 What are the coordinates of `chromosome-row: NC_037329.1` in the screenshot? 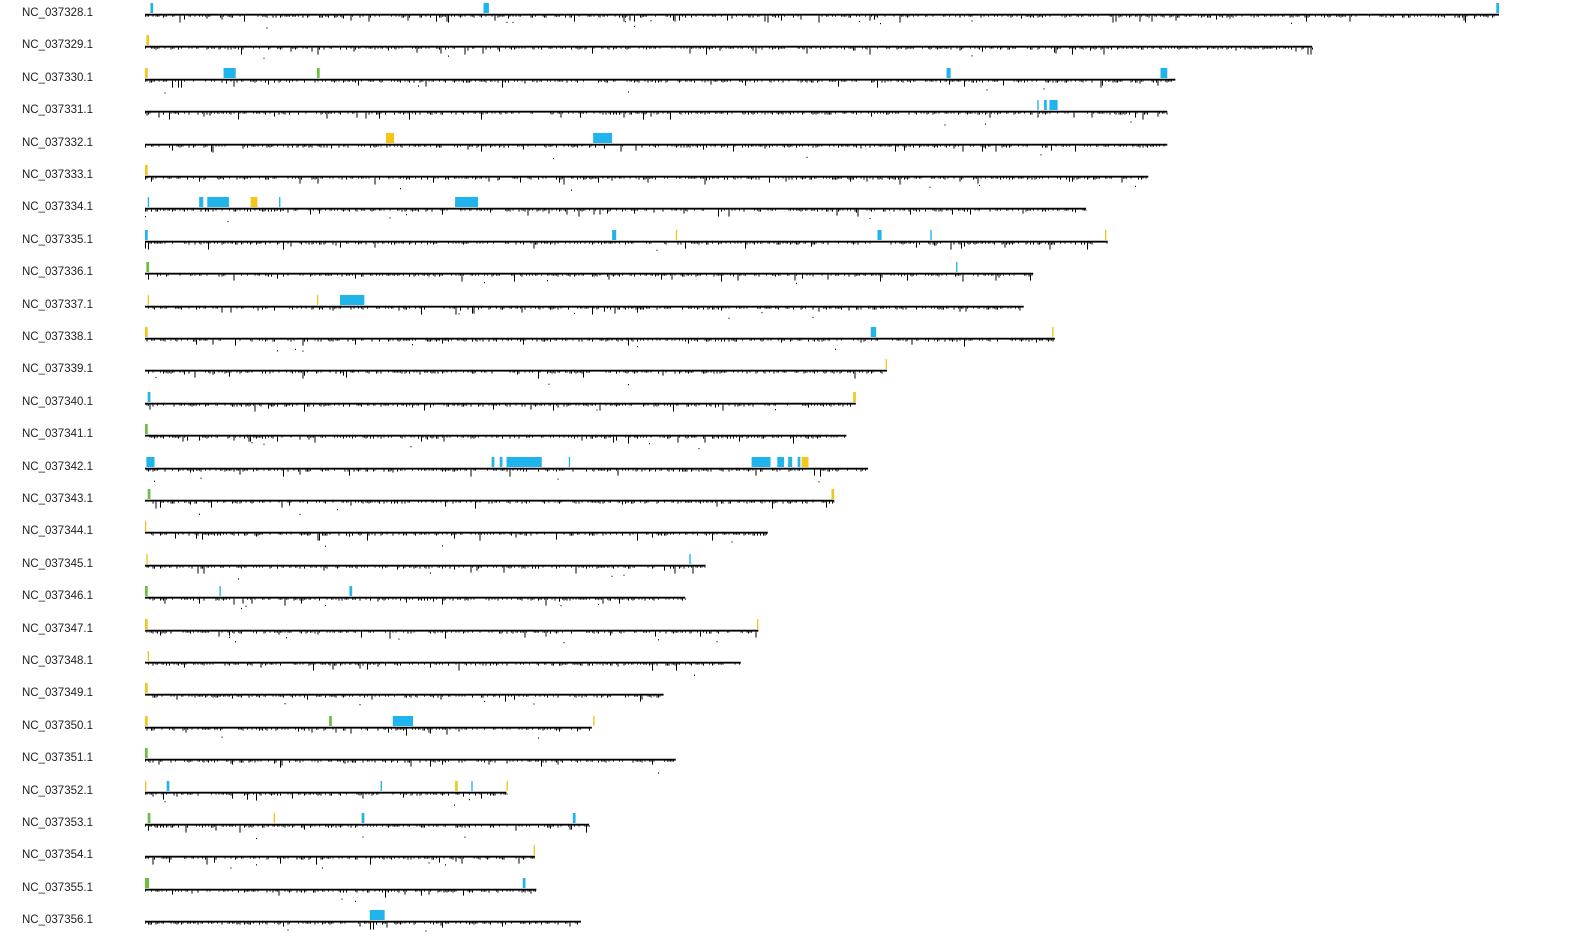 It's located at (786, 48).